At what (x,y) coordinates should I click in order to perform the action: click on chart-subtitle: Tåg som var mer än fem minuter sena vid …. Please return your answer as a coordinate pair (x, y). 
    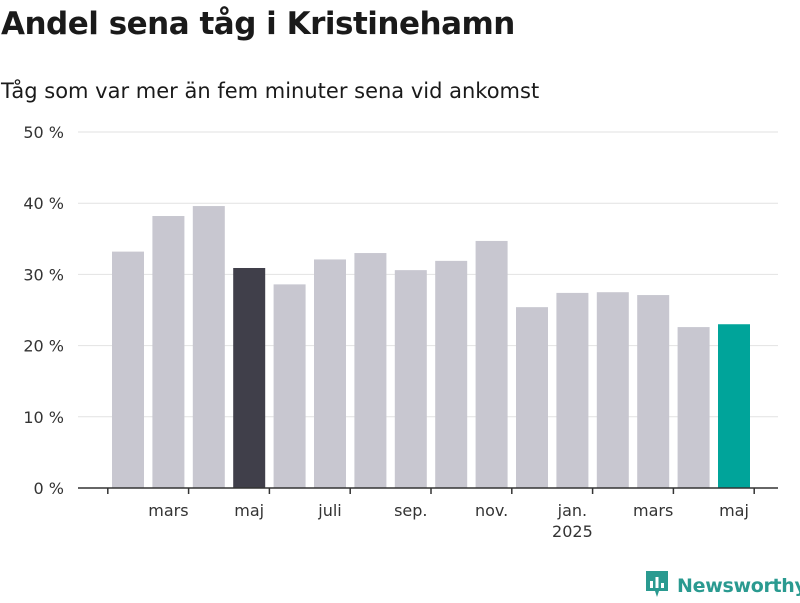
    Looking at the image, I should click on (270, 91).